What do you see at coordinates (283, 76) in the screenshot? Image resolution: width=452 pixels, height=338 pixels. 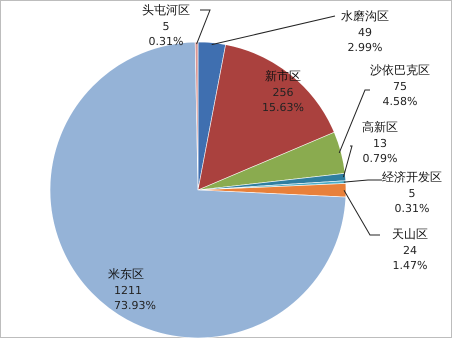 I see `slice-label: 新市区` at bounding box center [283, 76].